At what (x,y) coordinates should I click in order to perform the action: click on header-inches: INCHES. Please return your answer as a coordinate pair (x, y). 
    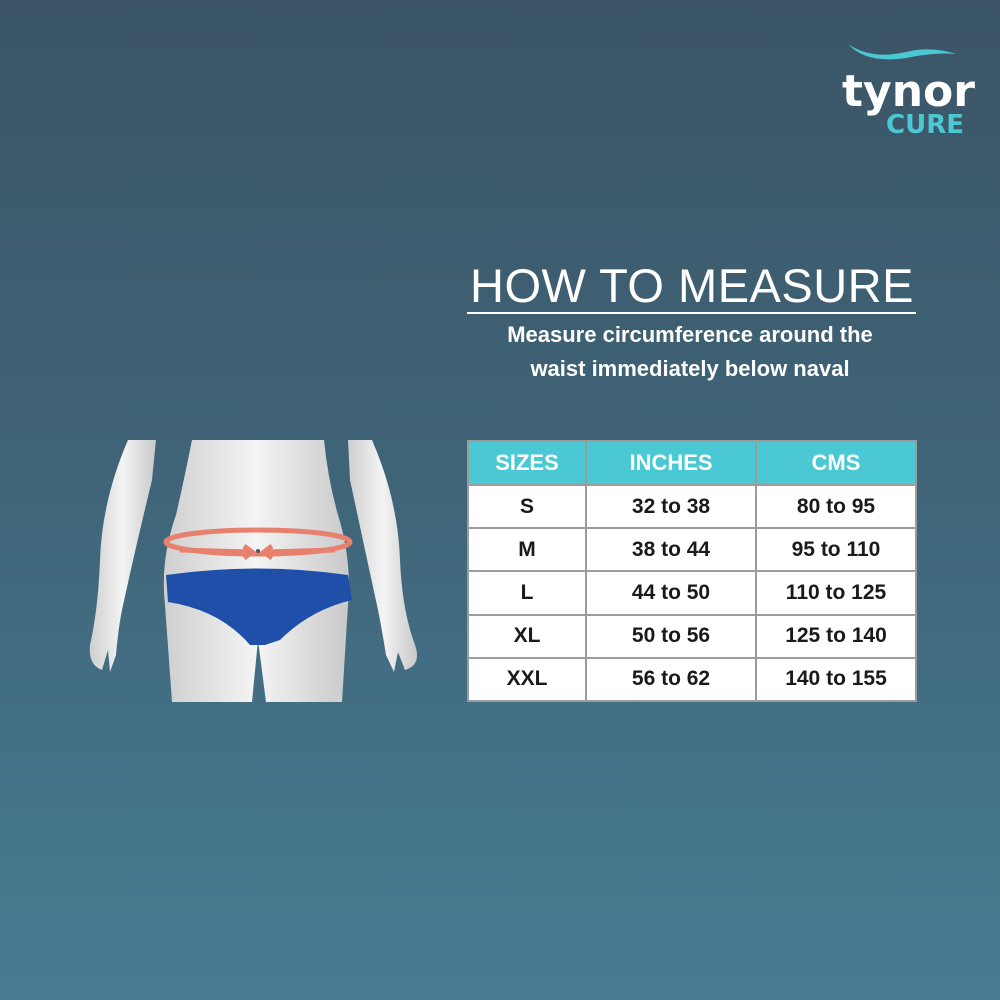
    Looking at the image, I should click on (671, 463).